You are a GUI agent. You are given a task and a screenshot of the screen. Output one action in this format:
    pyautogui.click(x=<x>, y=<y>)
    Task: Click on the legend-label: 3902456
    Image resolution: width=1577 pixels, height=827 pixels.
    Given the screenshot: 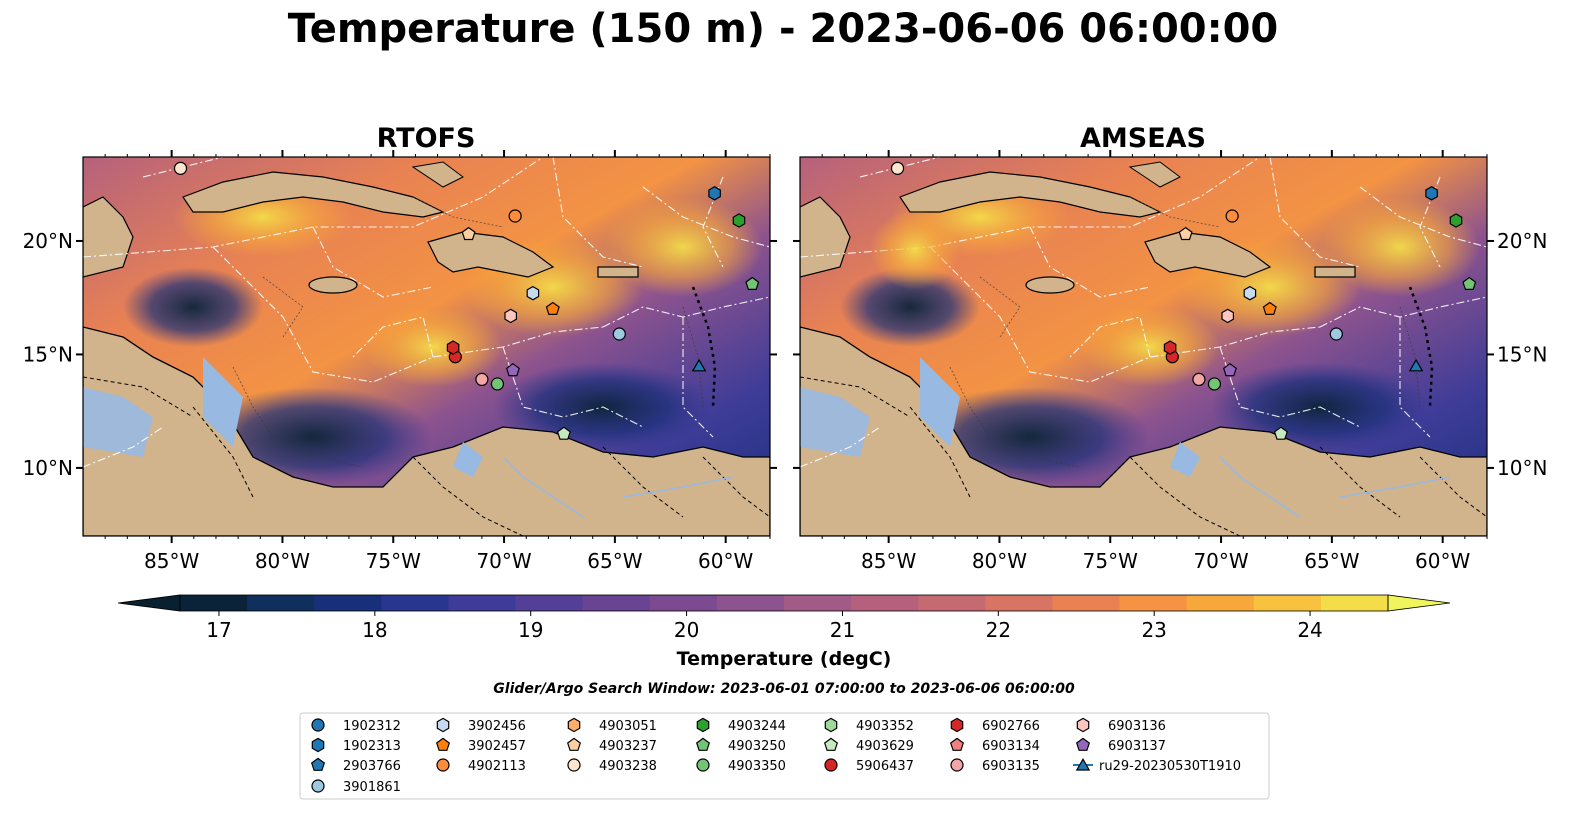 What is the action you would take?
    pyautogui.click(x=497, y=726)
    